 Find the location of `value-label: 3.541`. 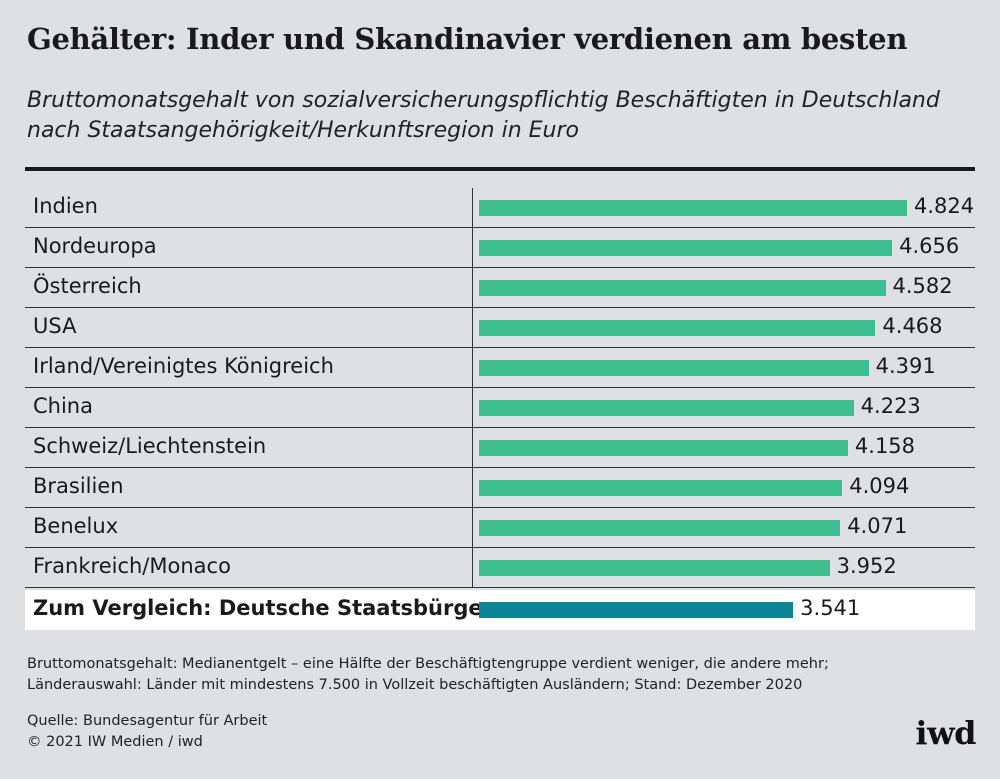

value-label: 3.541 is located at coordinates (830, 608).